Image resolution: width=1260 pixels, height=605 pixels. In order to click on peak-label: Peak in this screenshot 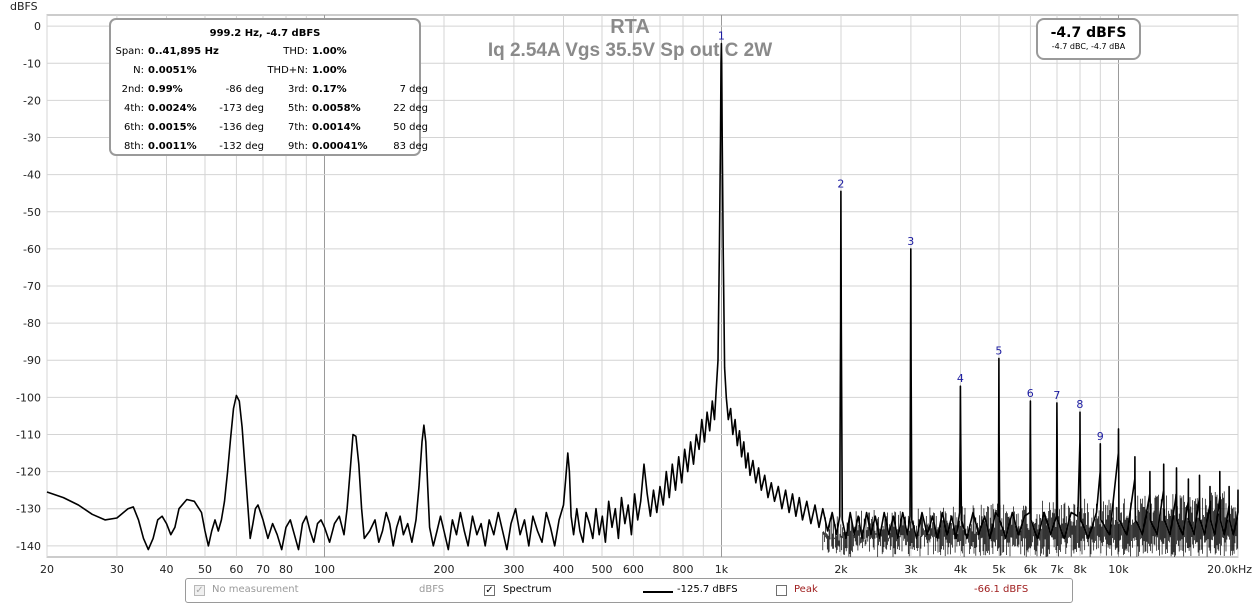, I will do `click(806, 589)`.